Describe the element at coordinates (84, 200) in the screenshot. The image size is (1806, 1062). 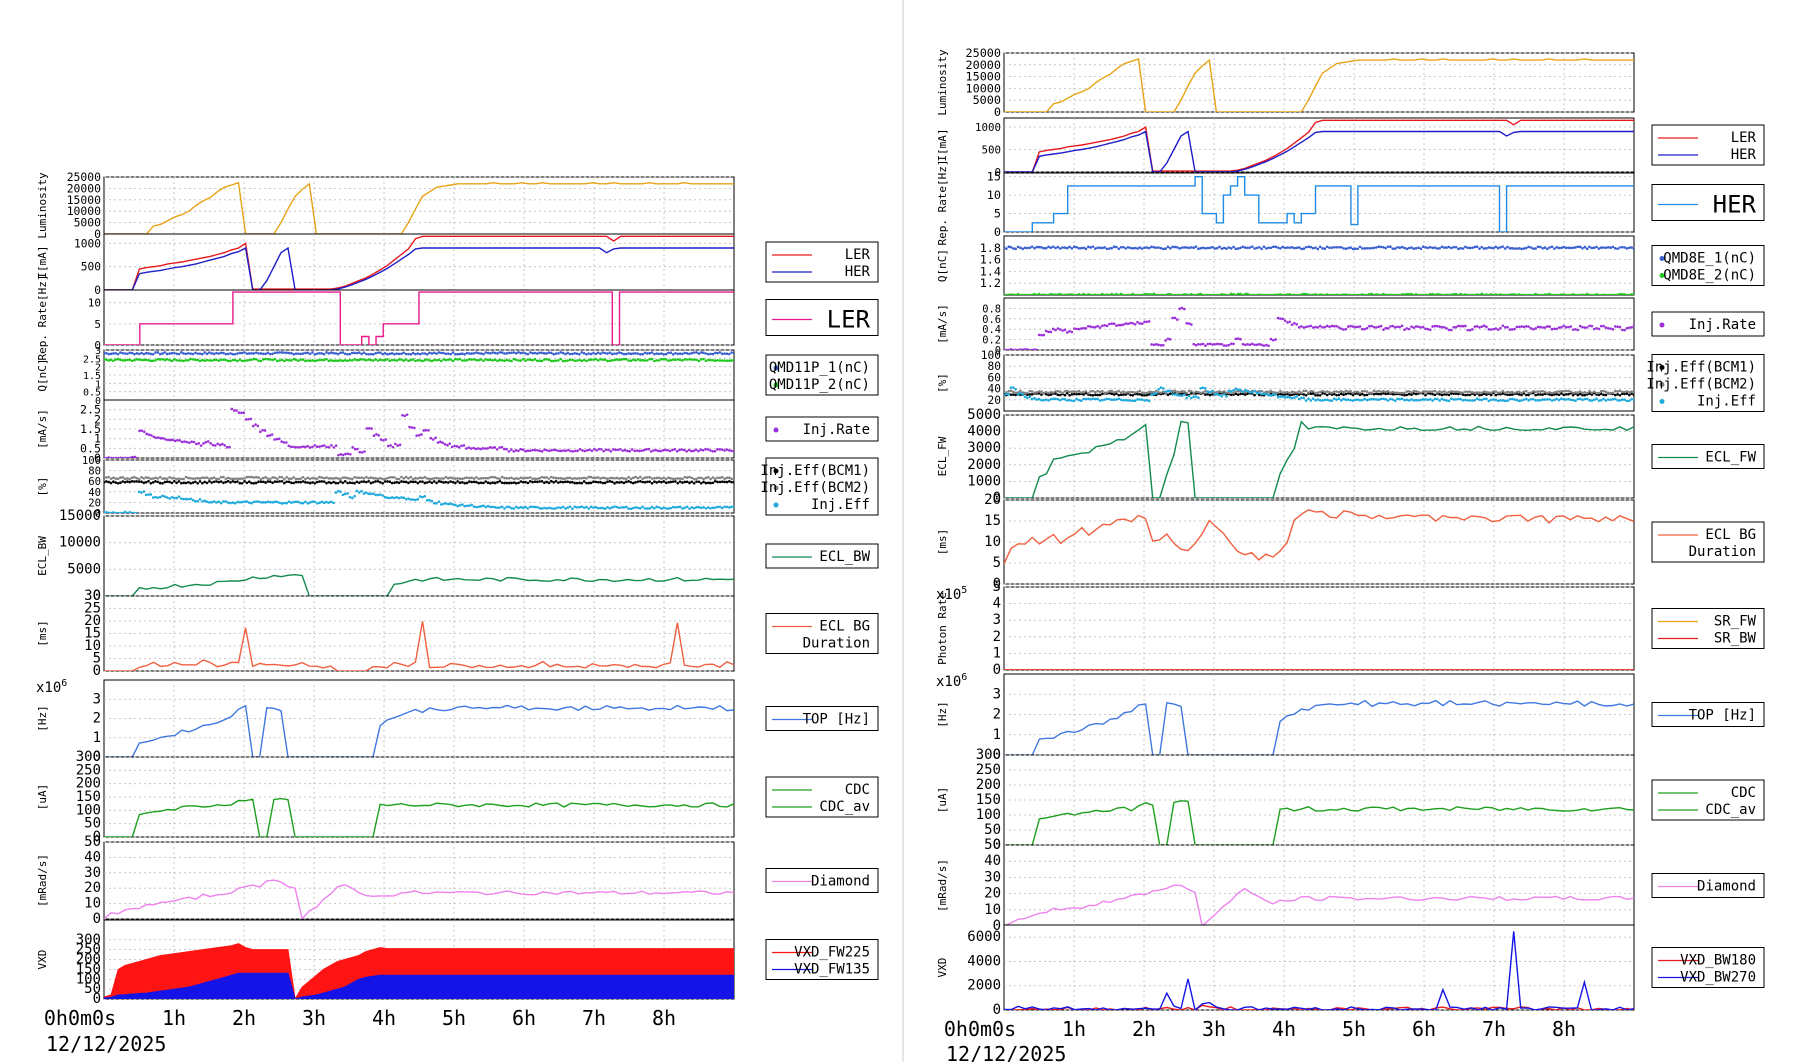
I see `y-tick-label: 15000` at that location.